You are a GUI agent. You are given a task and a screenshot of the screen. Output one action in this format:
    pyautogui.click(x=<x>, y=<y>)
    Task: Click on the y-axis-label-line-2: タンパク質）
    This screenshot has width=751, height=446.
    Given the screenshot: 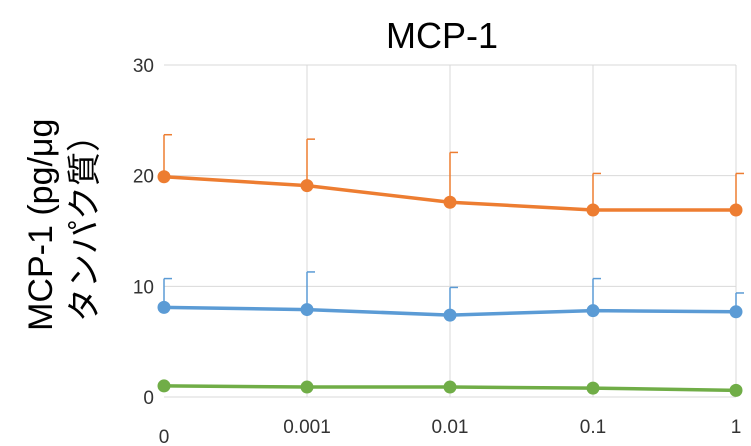 What is the action you would take?
    pyautogui.click(x=85, y=220)
    